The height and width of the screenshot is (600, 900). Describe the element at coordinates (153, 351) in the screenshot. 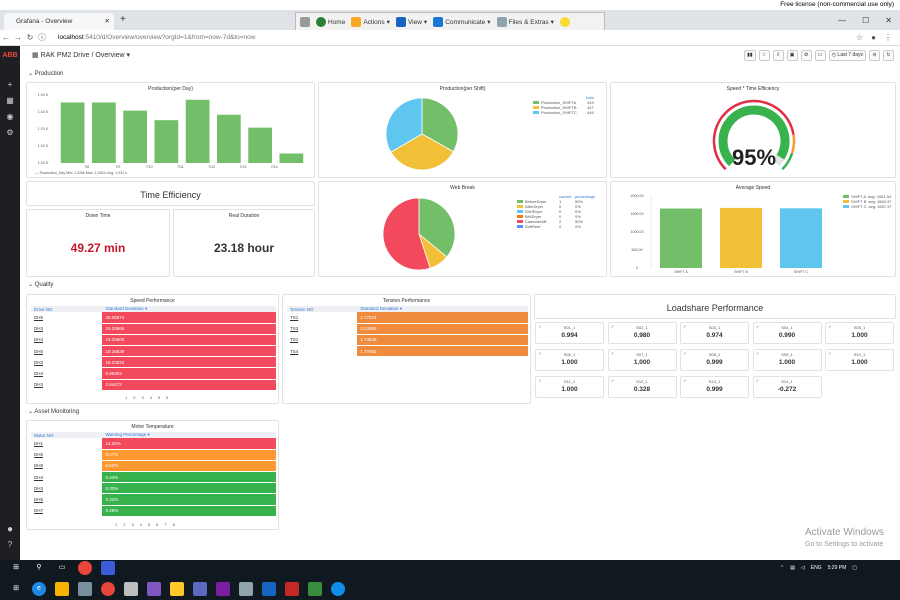

I see `table-row: DH5 19.36839` at that location.